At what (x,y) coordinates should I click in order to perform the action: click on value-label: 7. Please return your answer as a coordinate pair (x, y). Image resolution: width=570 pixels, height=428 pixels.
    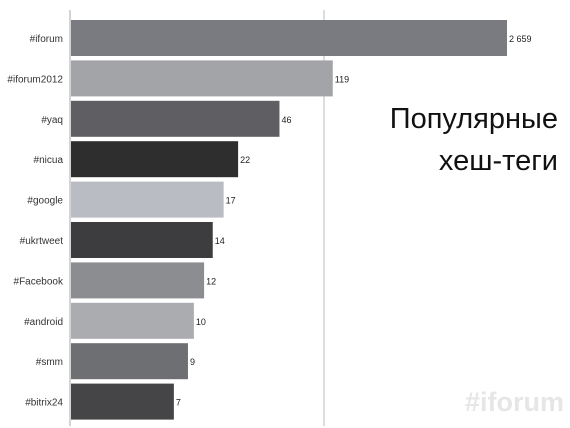
    Looking at the image, I should click on (178, 403).